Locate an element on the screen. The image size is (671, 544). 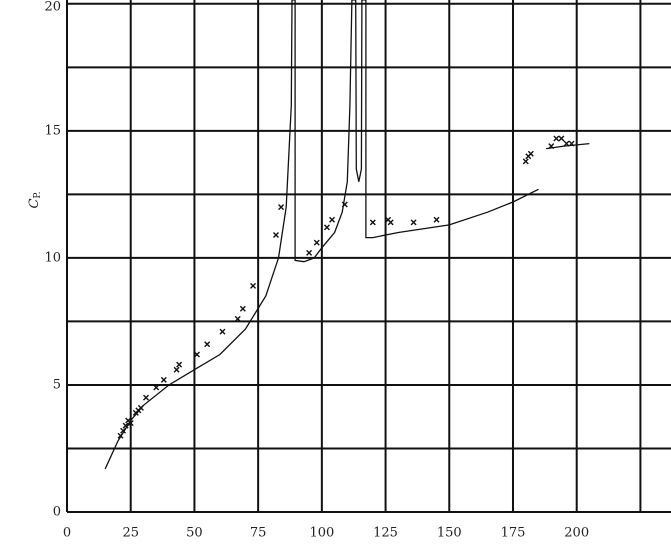
y-tick-label: 20 is located at coordinates (52, 7).